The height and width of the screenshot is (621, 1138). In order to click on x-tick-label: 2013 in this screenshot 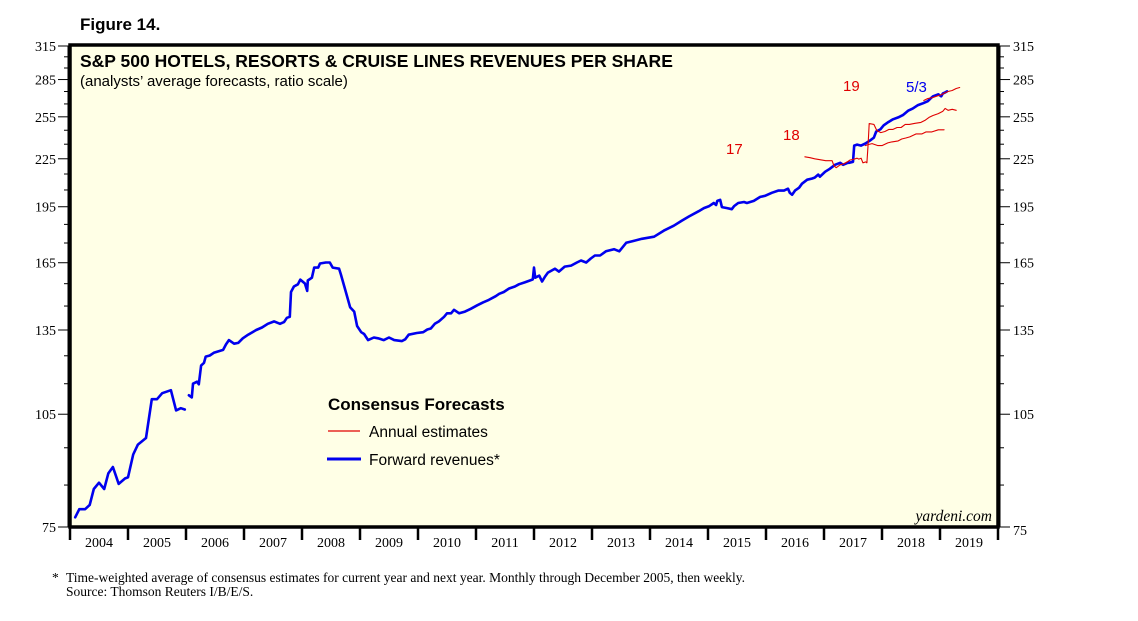, I will do `click(621, 543)`.